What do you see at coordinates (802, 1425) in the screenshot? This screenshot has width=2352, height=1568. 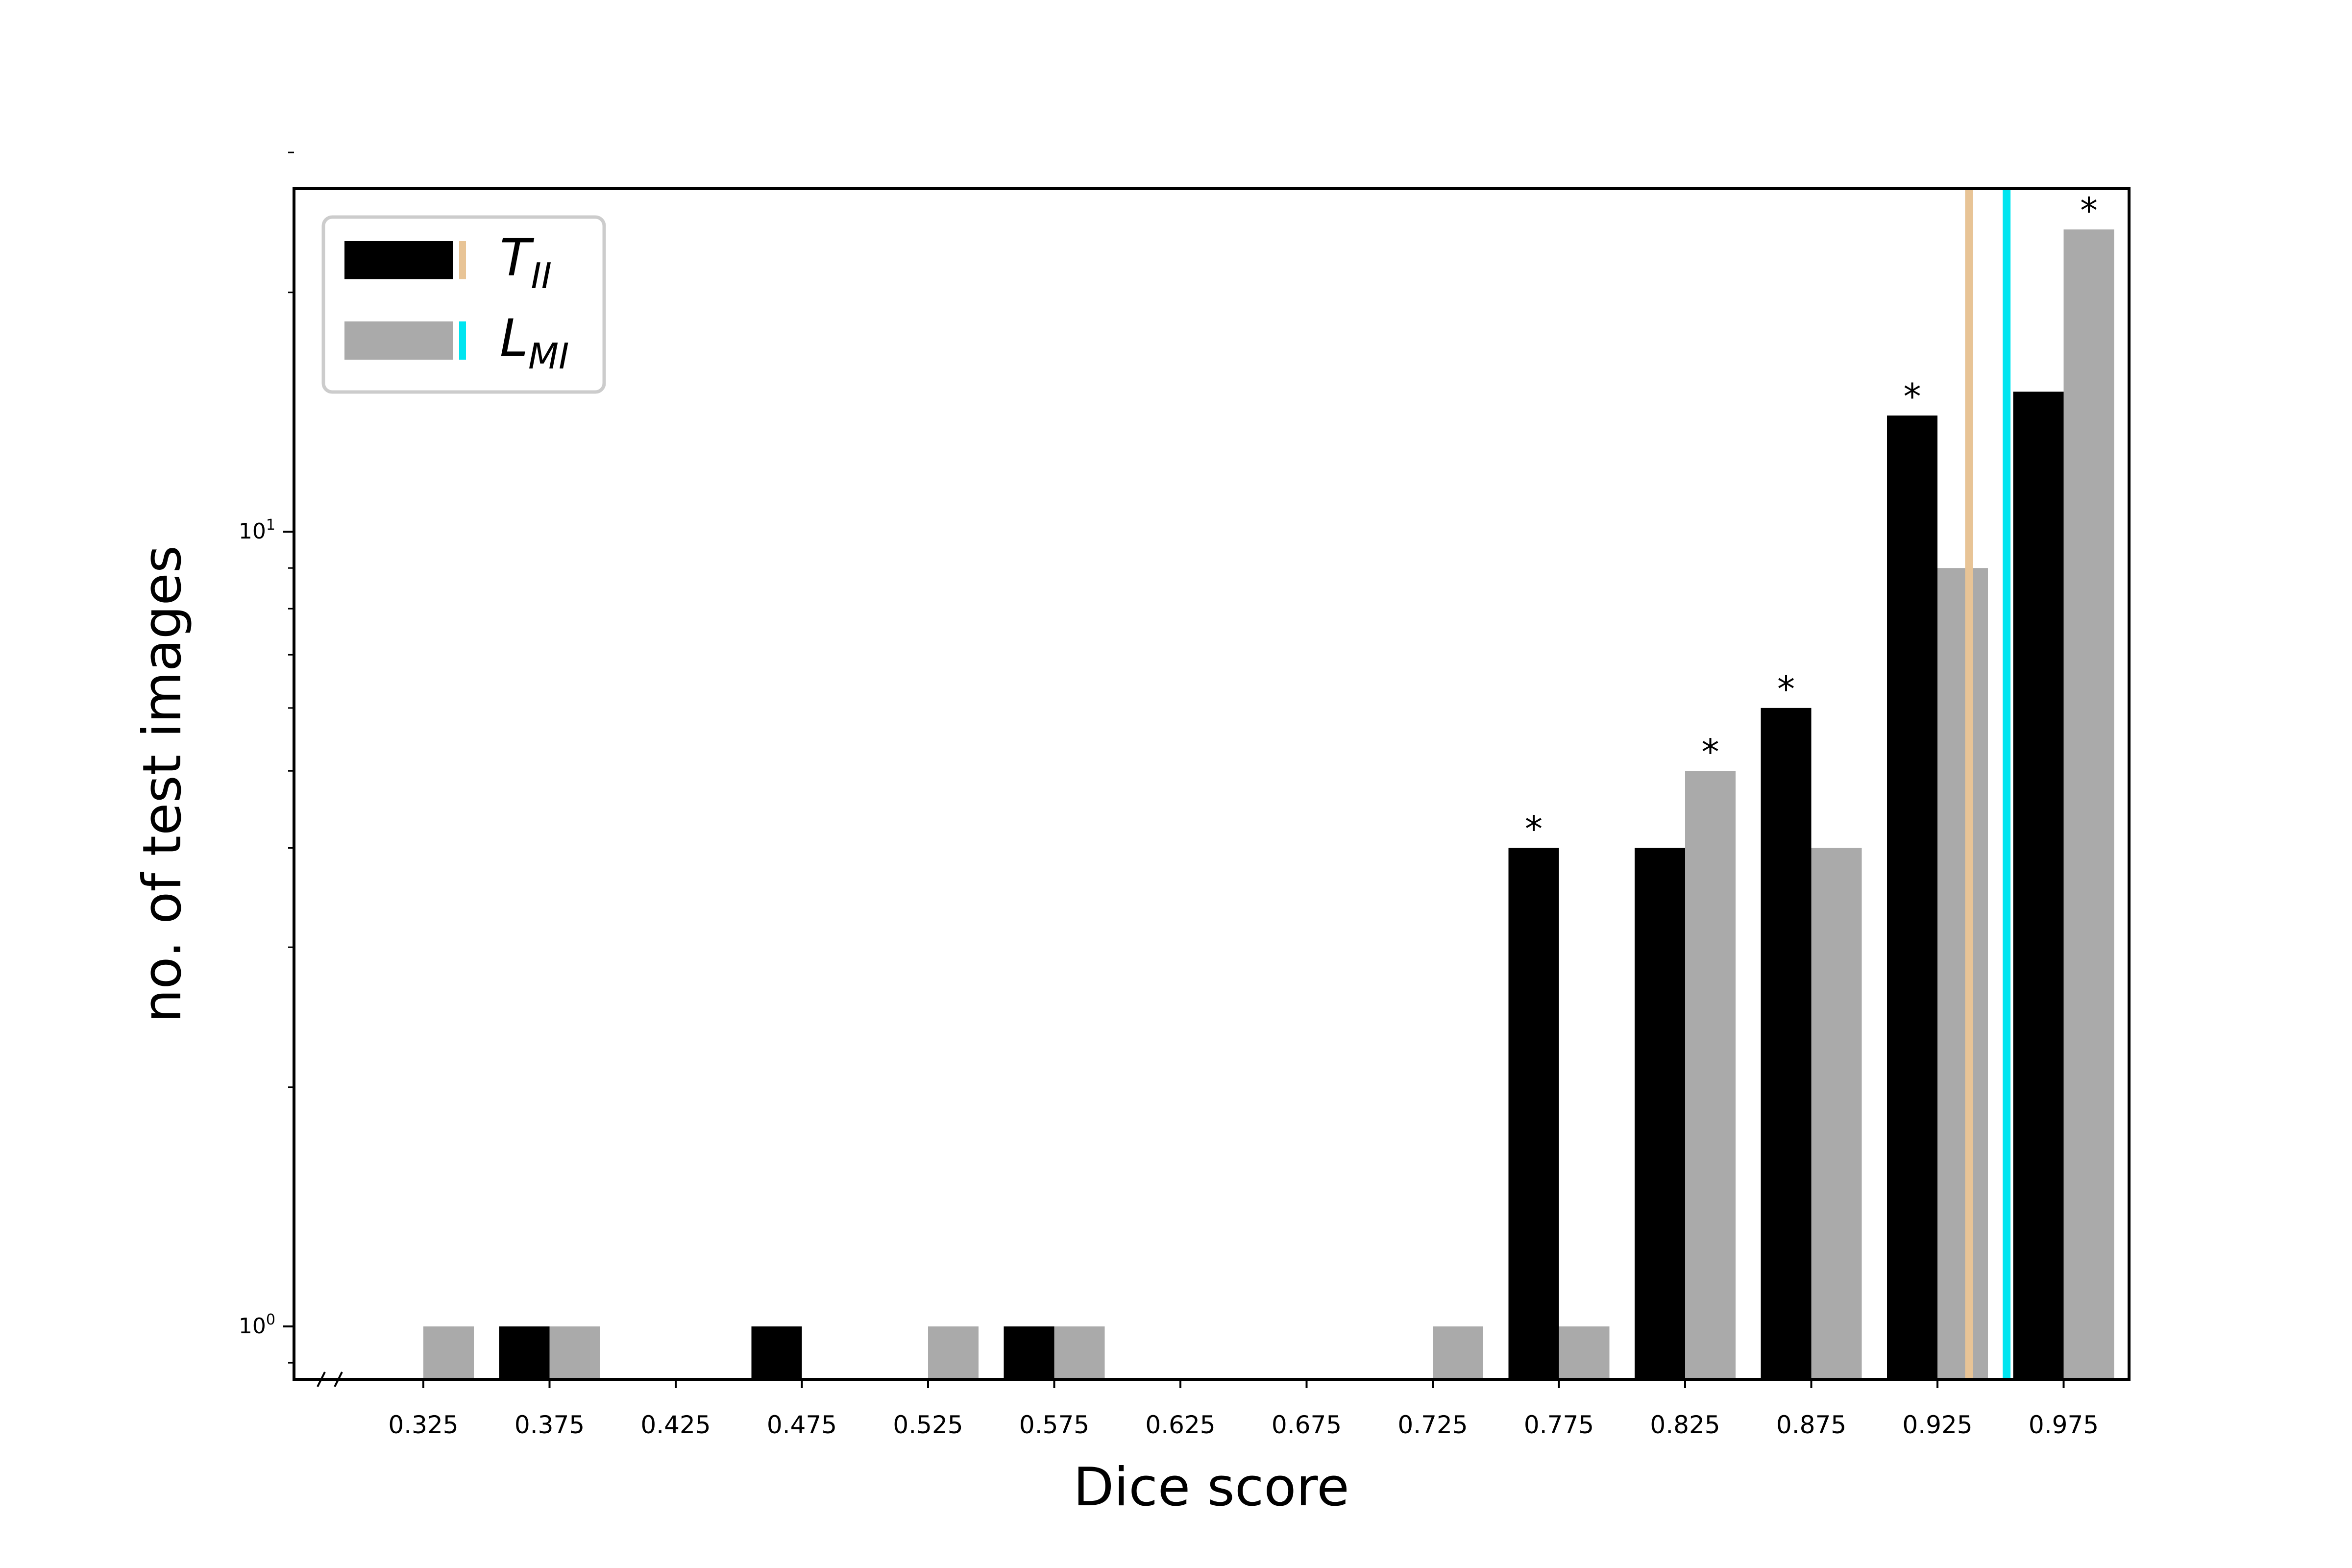 I see `x-tick-label: 0.475` at bounding box center [802, 1425].